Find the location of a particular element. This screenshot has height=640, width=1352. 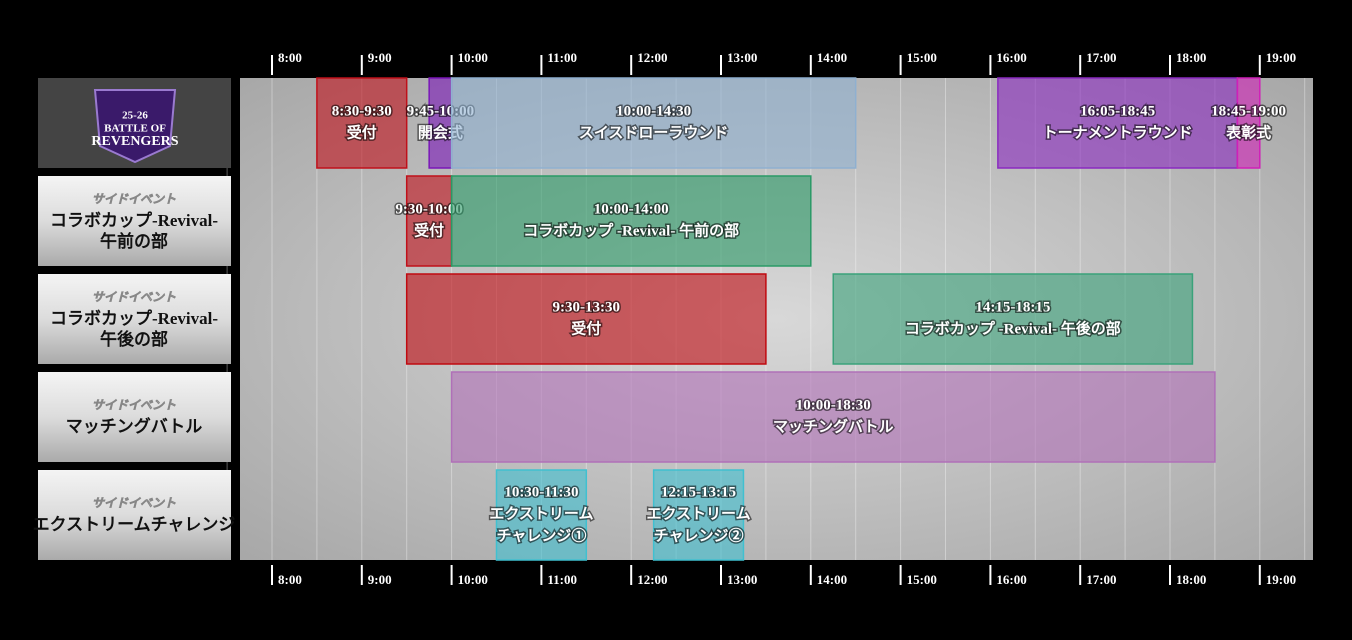

event-time: 14:15-18:15 is located at coordinates (1012, 307).